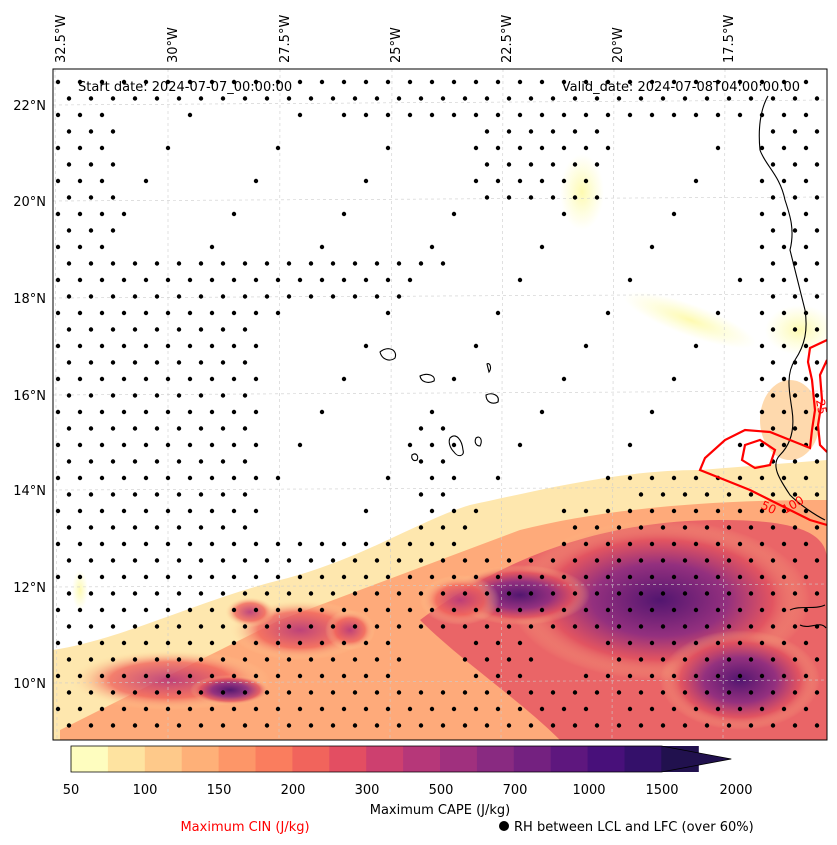 This screenshot has height=845, width=837. I want to click on colorbar-tick-label: 700, so click(515, 790).